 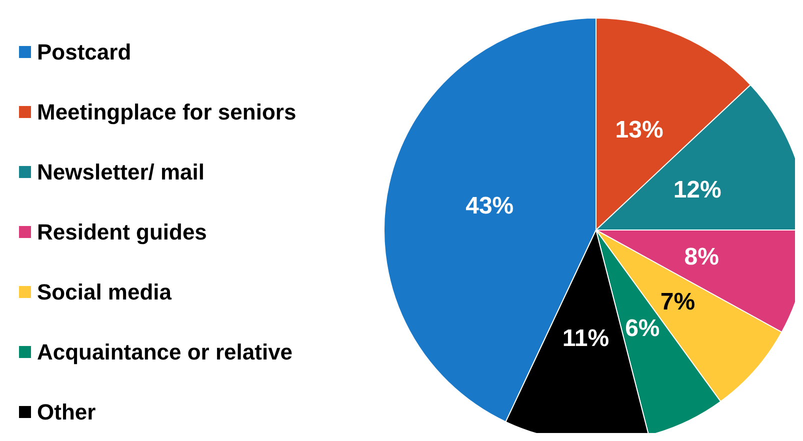 What do you see at coordinates (121, 172) in the screenshot?
I see `legend-label: Newsletter/ mail` at bounding box center [121, 172].